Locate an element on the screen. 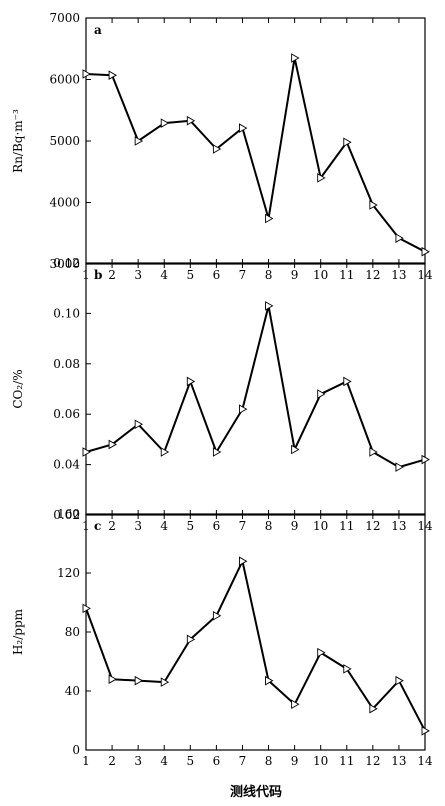 Image resolution: width=445 pixels, height=806 pixels. y-tick-label: 40 is located at coordinates (72, 691).